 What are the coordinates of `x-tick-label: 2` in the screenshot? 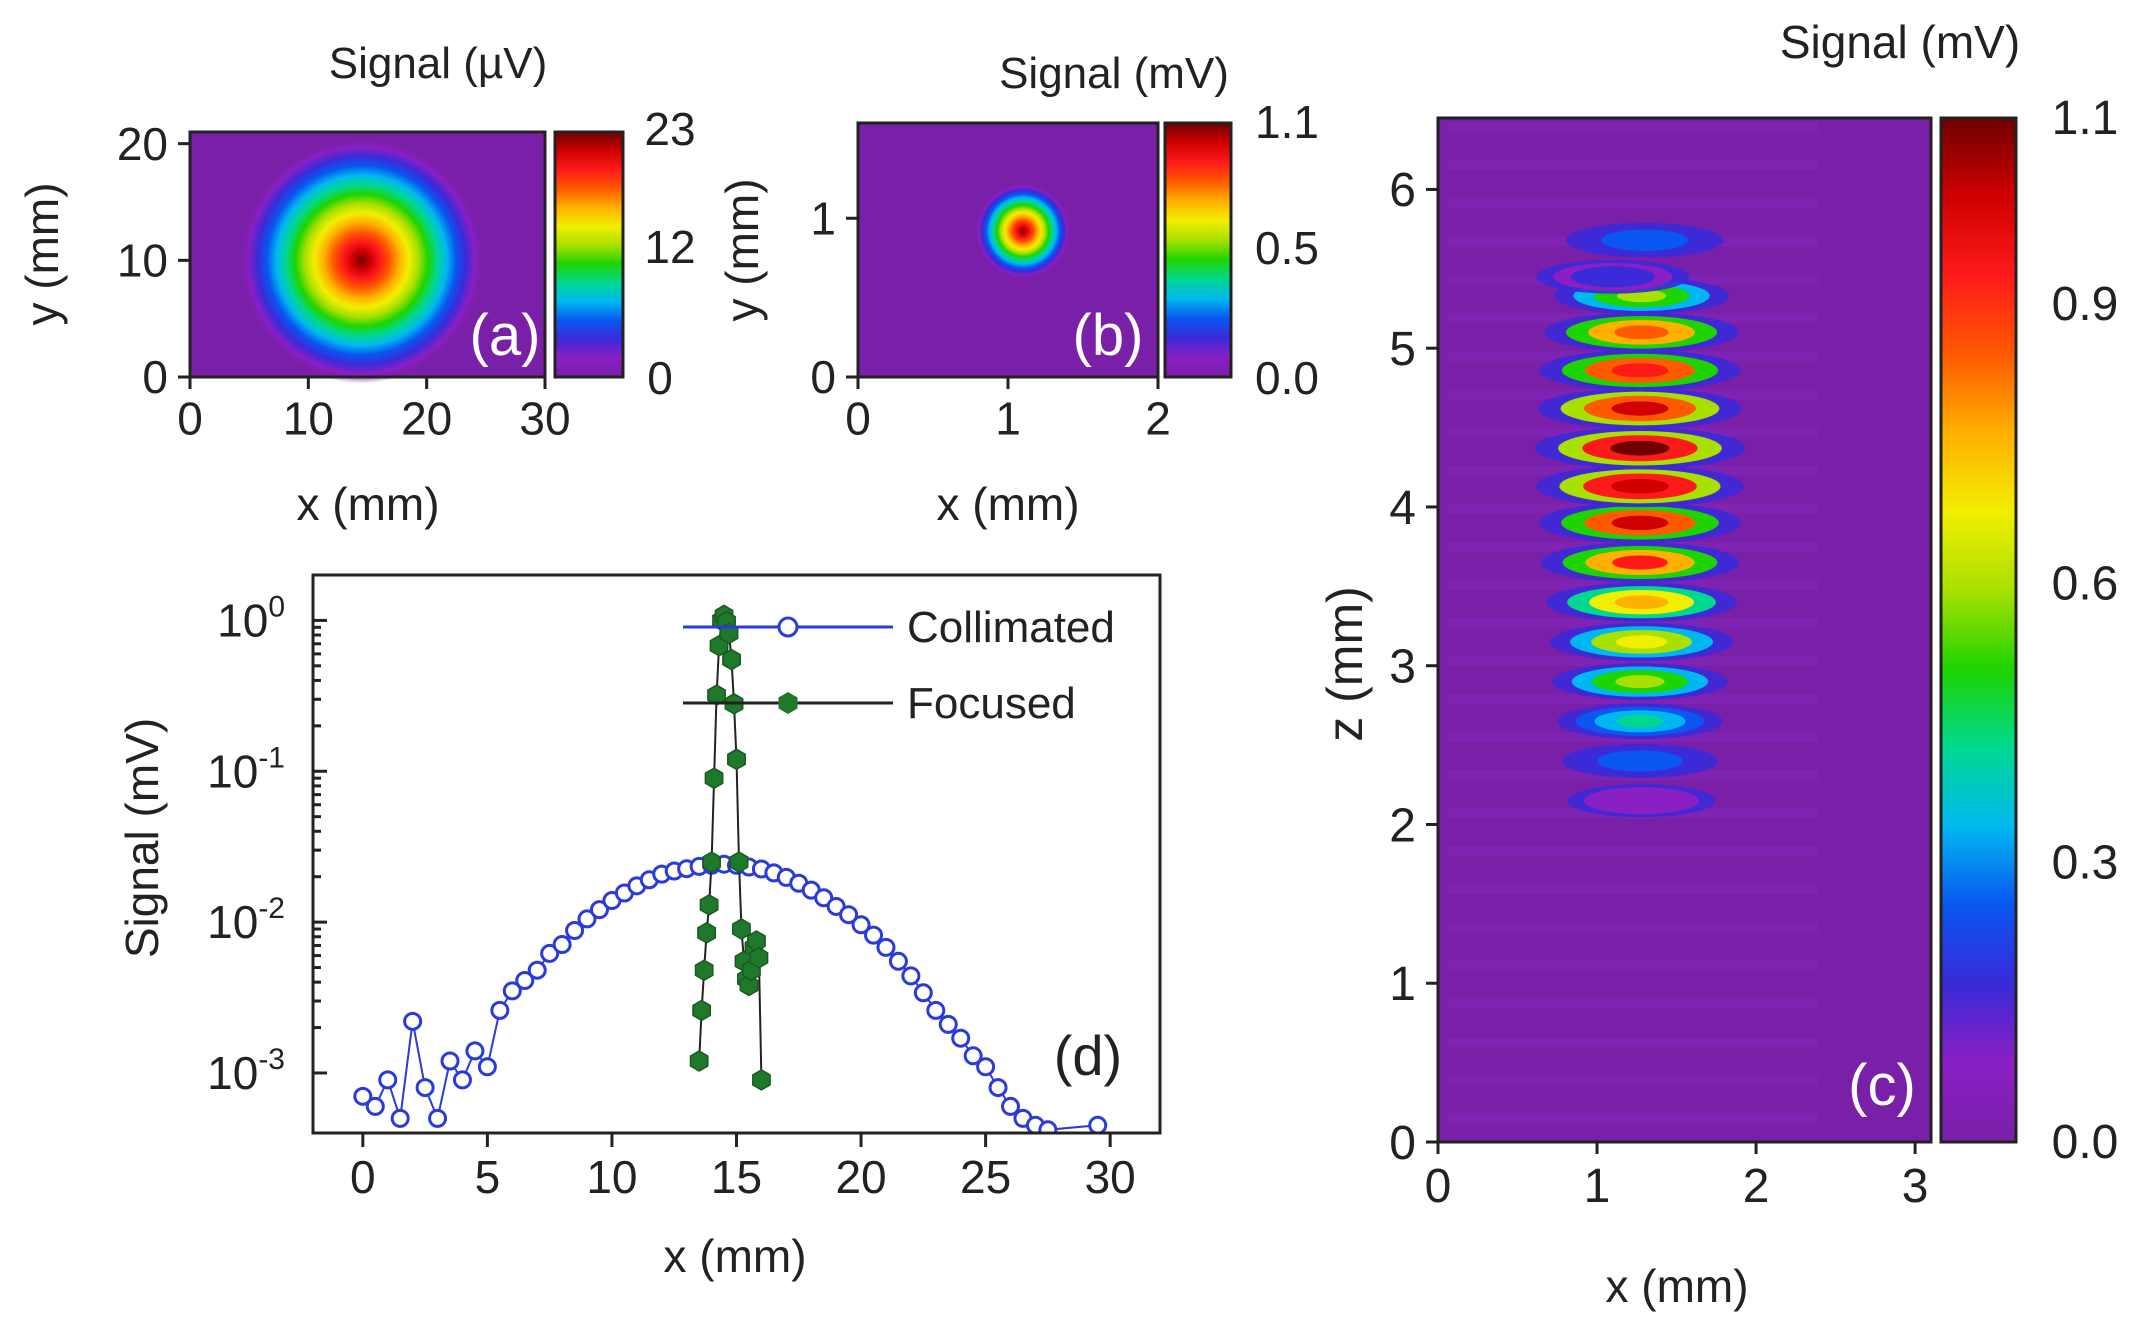 It's located at (1756, 1186).